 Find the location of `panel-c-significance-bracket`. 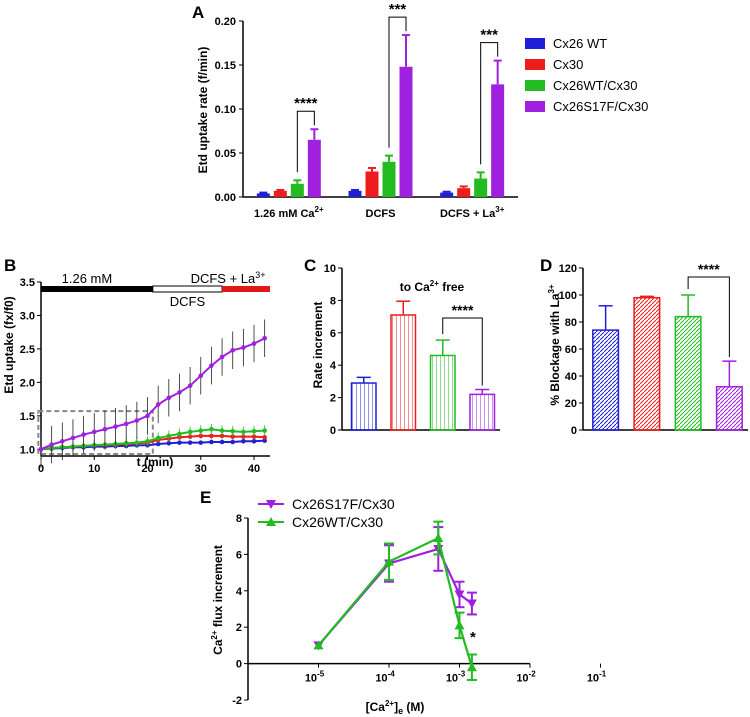

panel-c-significance-bracket is located at coordinates (462, 351).